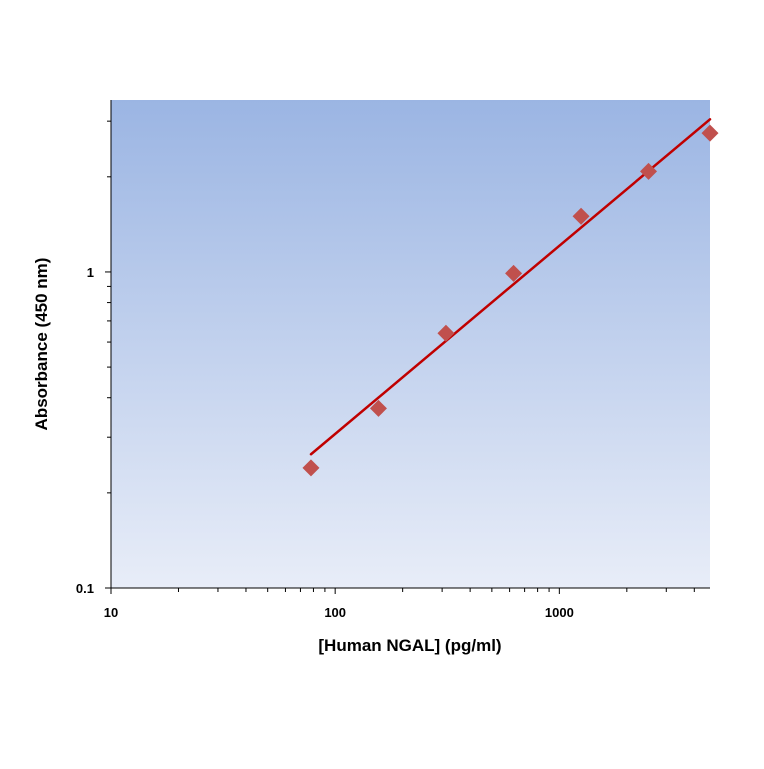 This screenshot has height=769, width=764. Describe the element at coordinates (41, 344) in the screenshot. I see `y-axis-title: Absorbance (450 nm)` at that location.